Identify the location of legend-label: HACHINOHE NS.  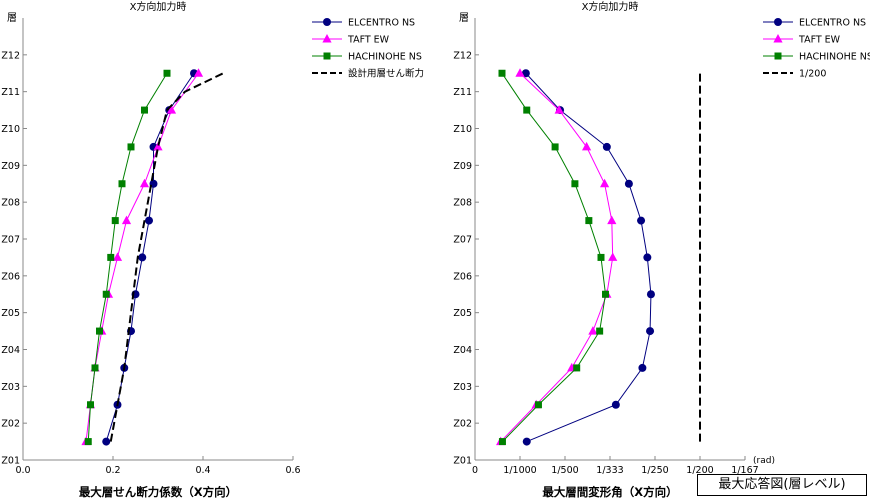
(834, 57).